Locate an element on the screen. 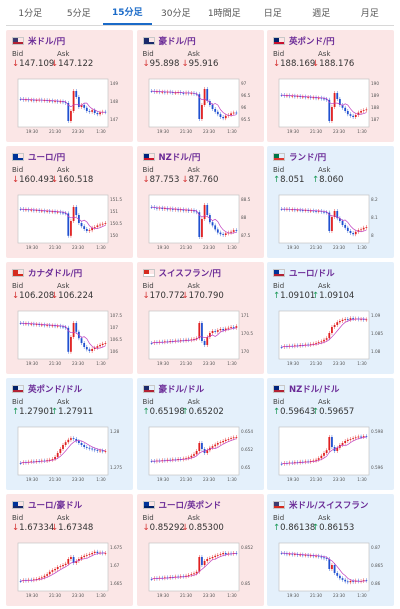 The width and height of the screenshot is (400, 609). price-chart: 0.598 0.596 19:30 21:30 23:30 1:30 is located at coordinates (331, 455).